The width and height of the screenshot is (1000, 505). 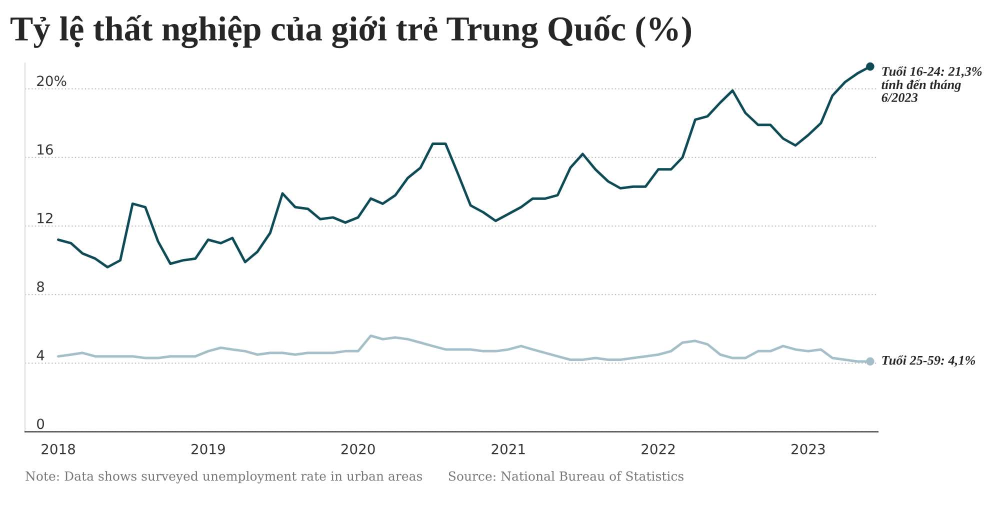 I want to click on annotation: Tuổi 25-59: 4,1%, so click(x=929, y=361).